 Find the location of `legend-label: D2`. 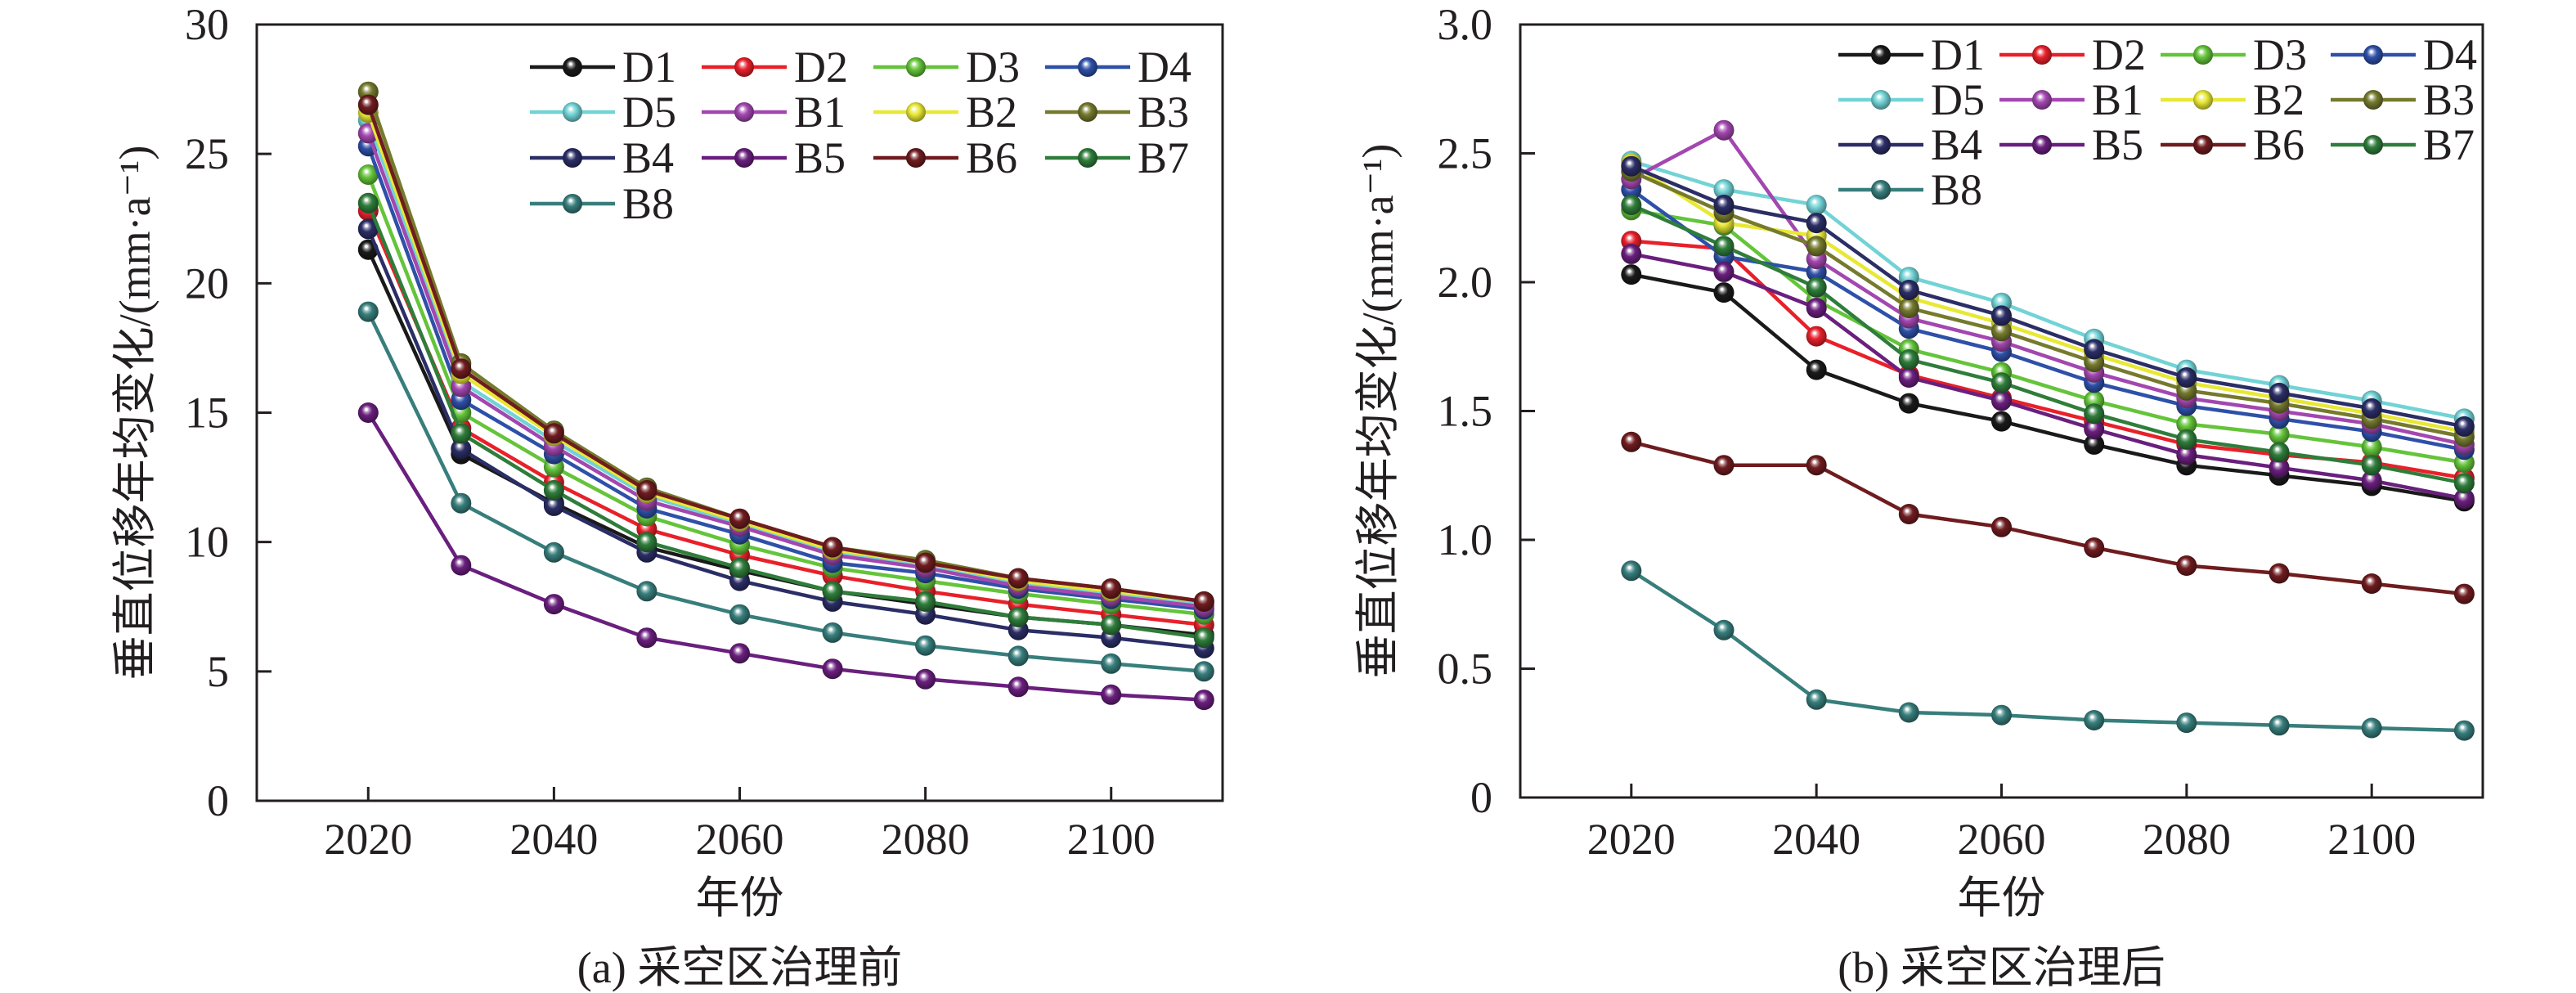

legend-label: D2 is located at coordinates (821, 67).